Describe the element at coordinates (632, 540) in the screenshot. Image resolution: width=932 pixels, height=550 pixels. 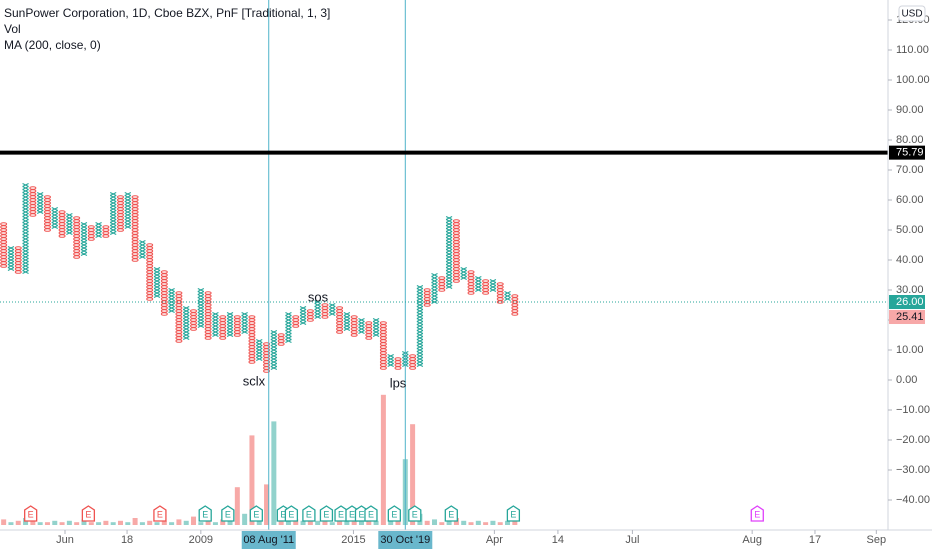
I see `x-tick-label: Jul` at that location.